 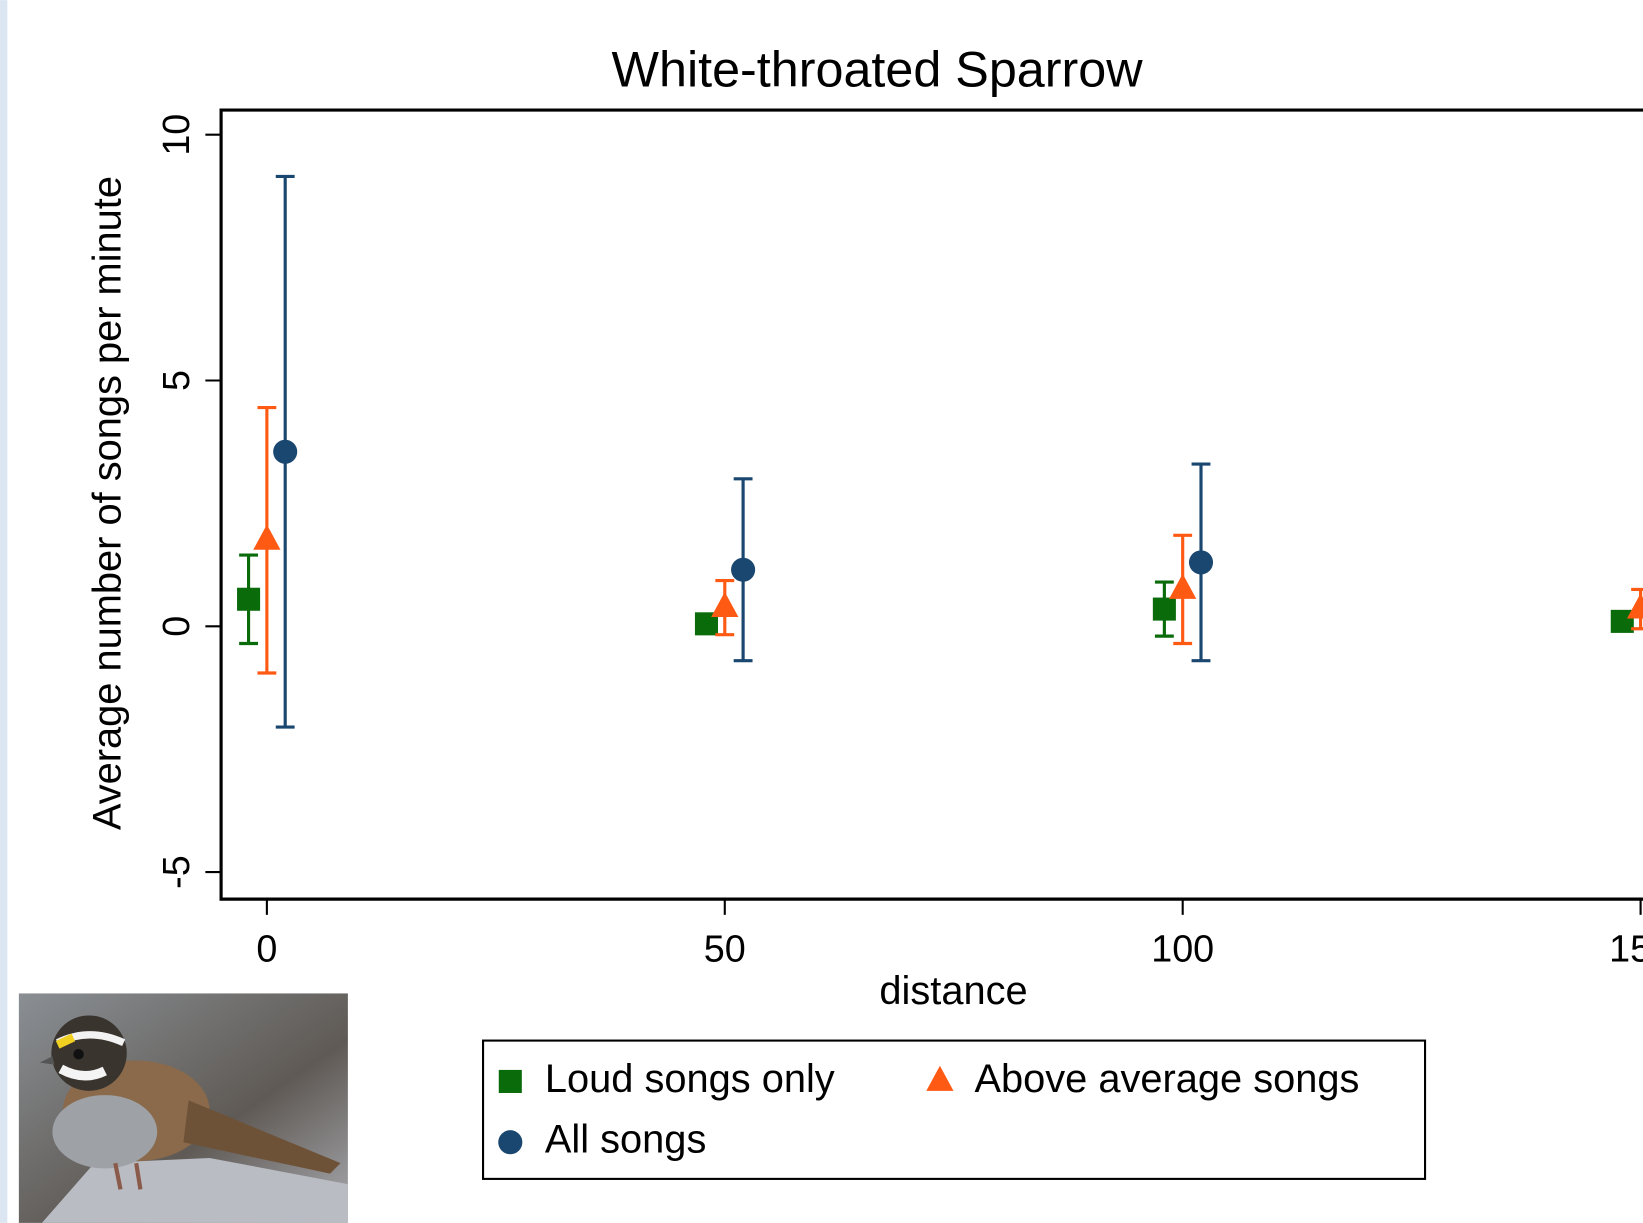 I want to click on x-tick-label: 100, so click(x=1182, y=948).